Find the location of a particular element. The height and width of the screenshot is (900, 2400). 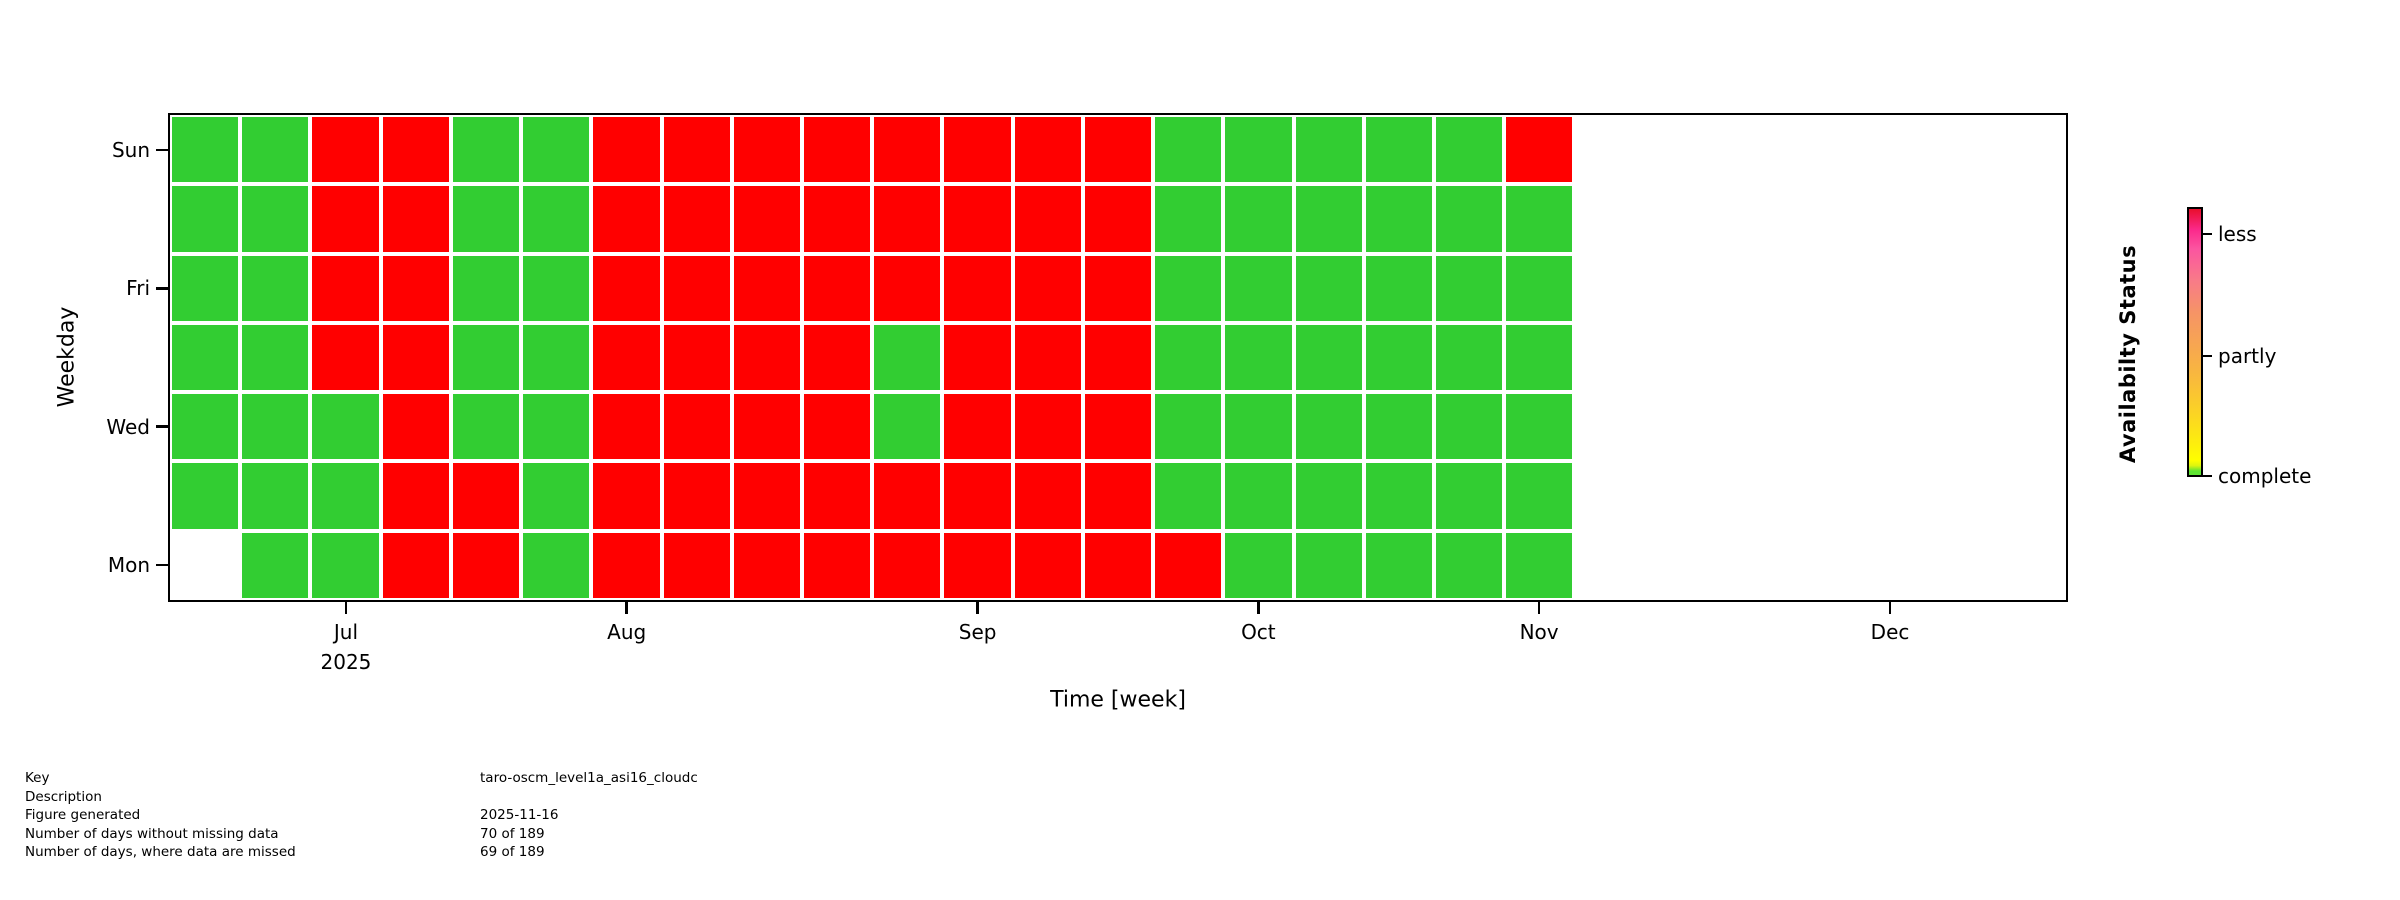

x-axis-tick-label: Jul is located at coordinates (346, 632).